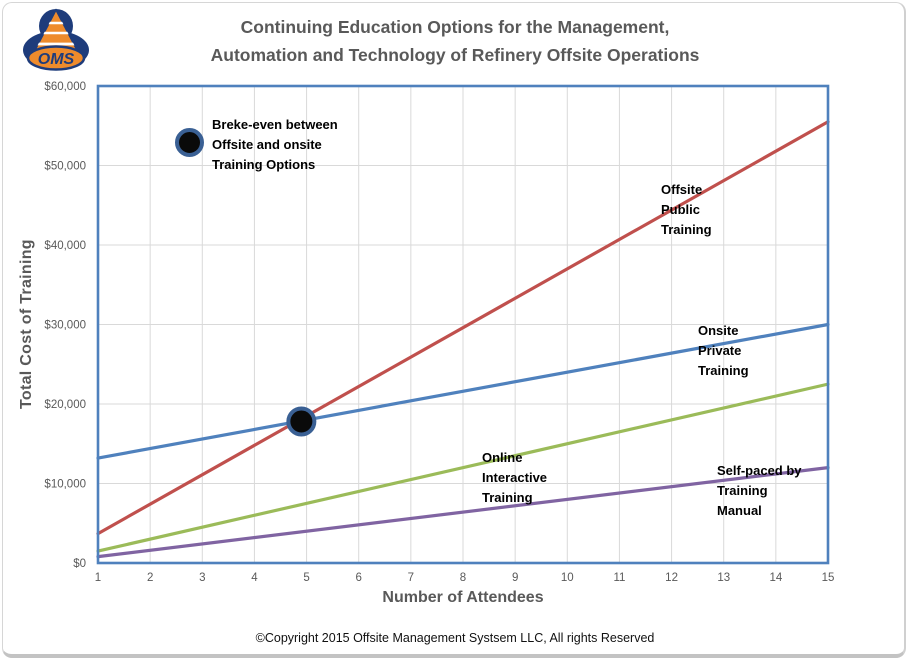 The width and height of the screenshot is (910, 660). I want to click on x-tick-label: 2, so click(150, 578).